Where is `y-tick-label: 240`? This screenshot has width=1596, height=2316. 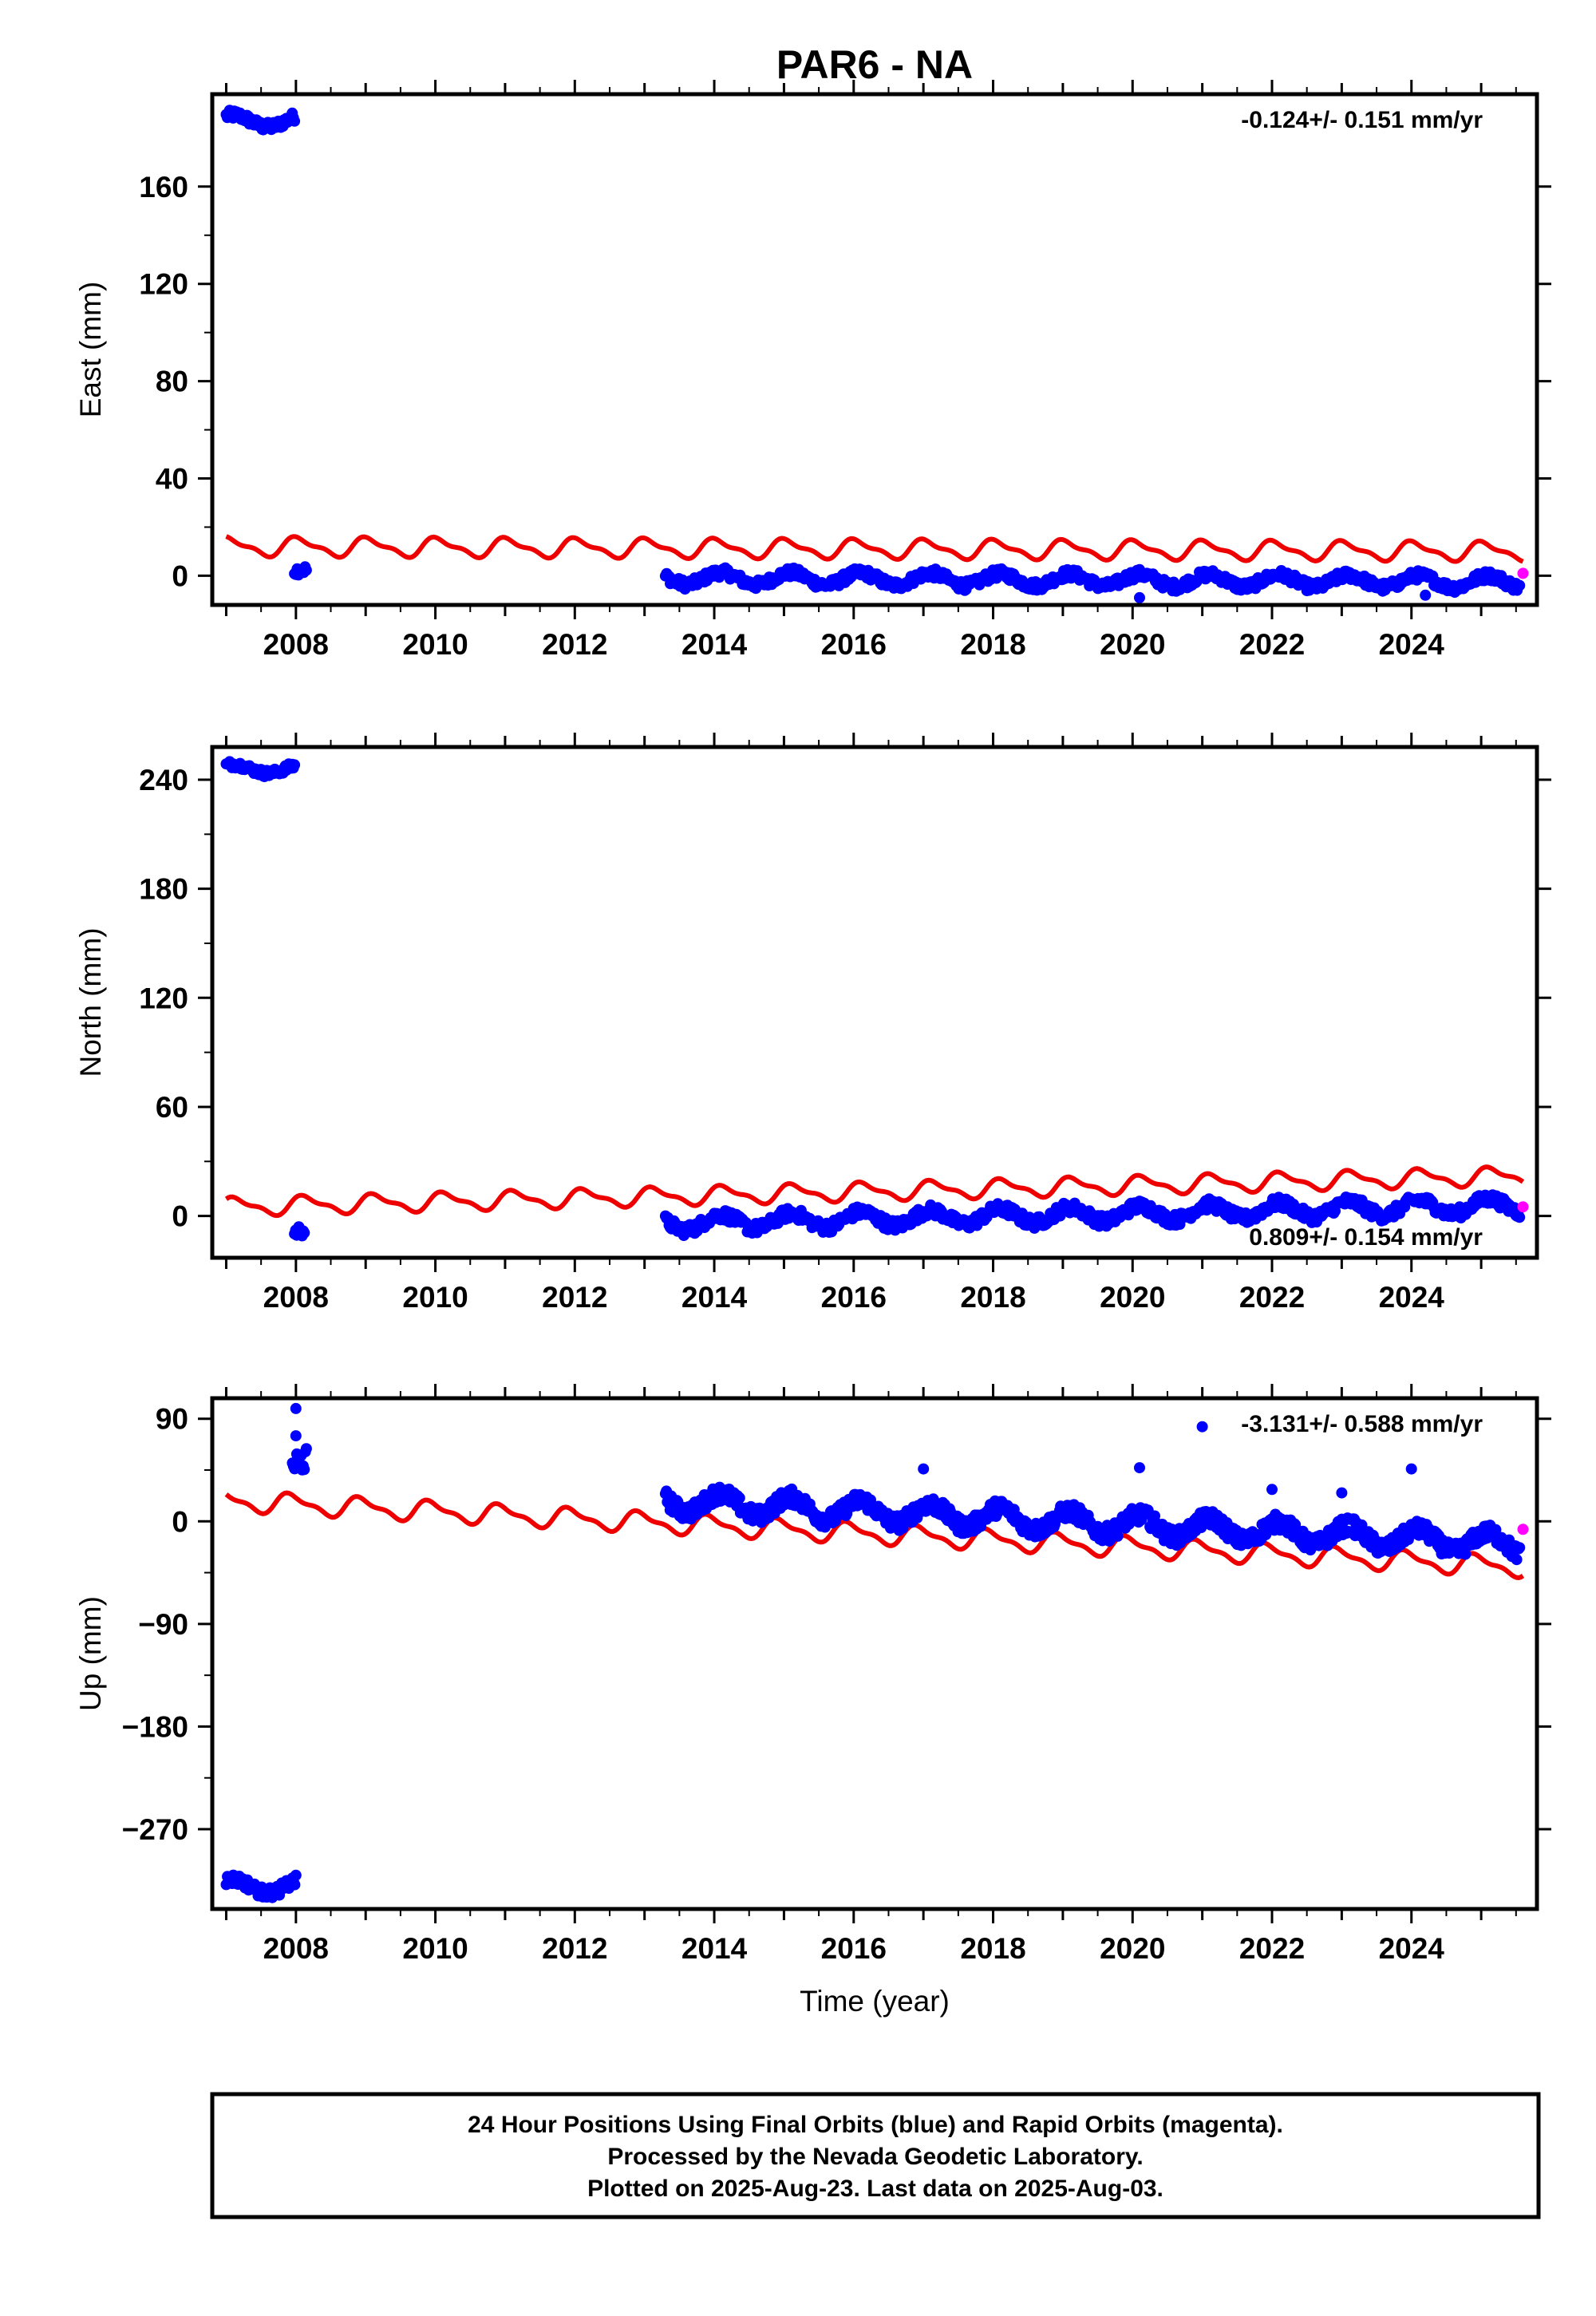
y-tick-label: 240 is located at coordinates (163, 780).